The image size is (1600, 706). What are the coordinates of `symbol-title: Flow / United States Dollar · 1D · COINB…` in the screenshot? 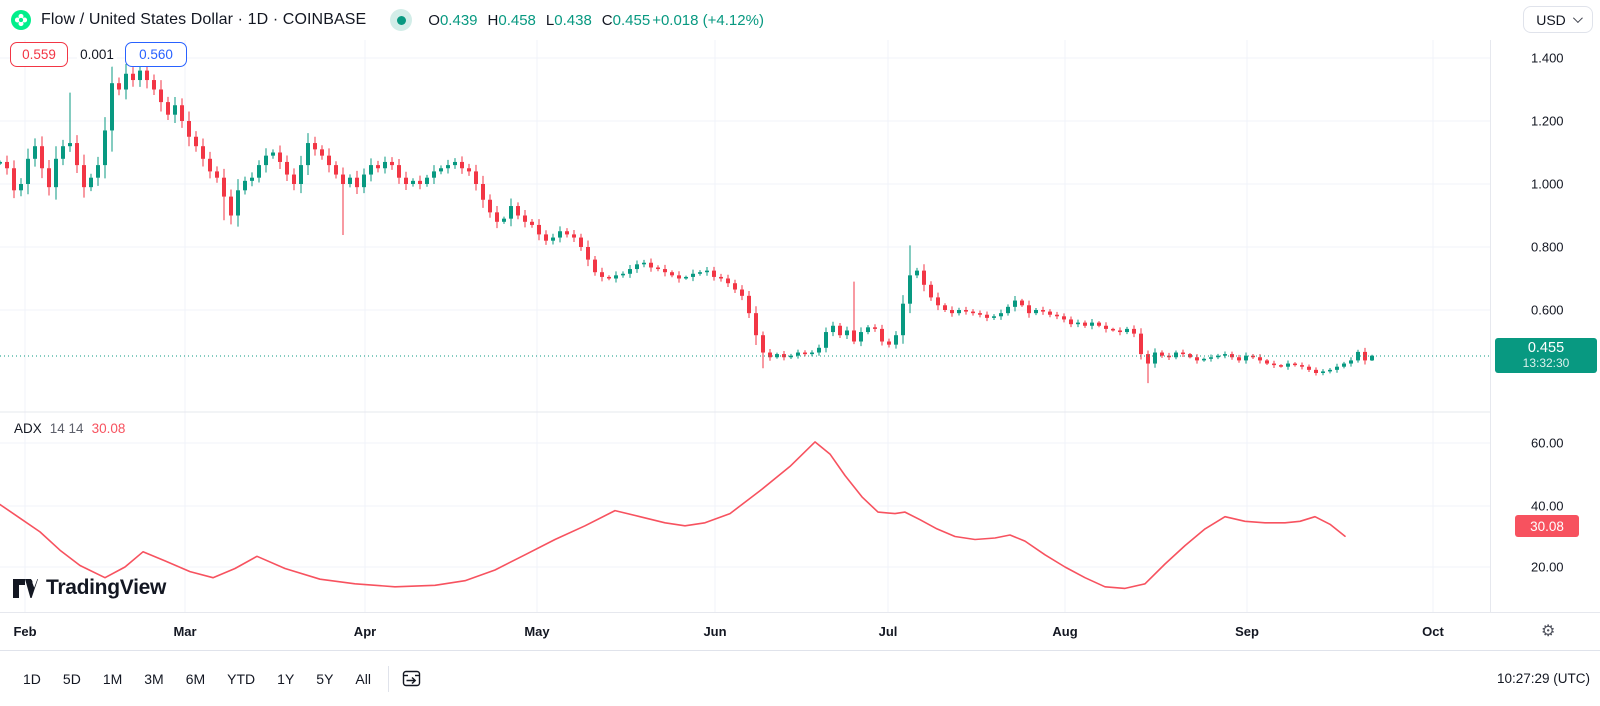 It's located at (204, 19).